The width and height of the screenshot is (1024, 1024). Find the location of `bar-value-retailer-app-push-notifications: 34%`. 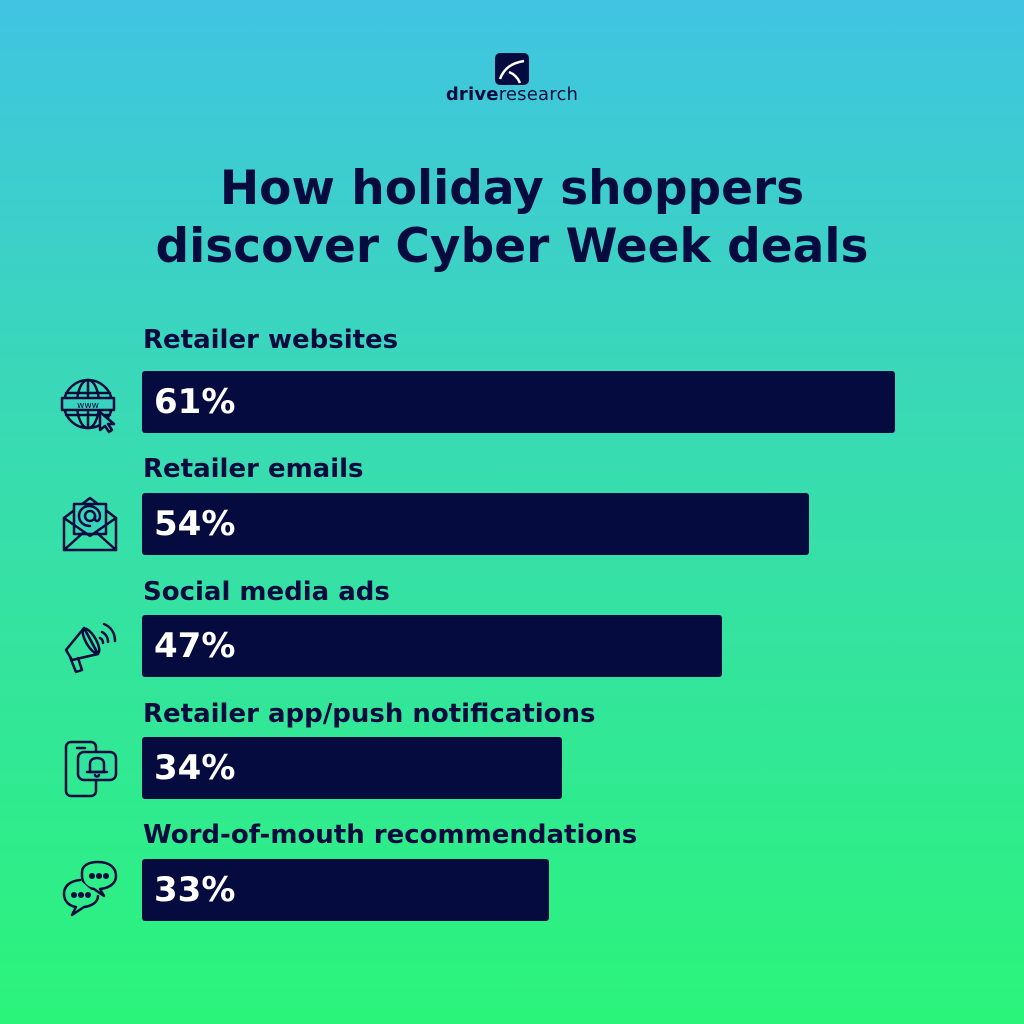

bar-value-retailer-app-push-notifications: 34% is located at coordinates (195, 768).